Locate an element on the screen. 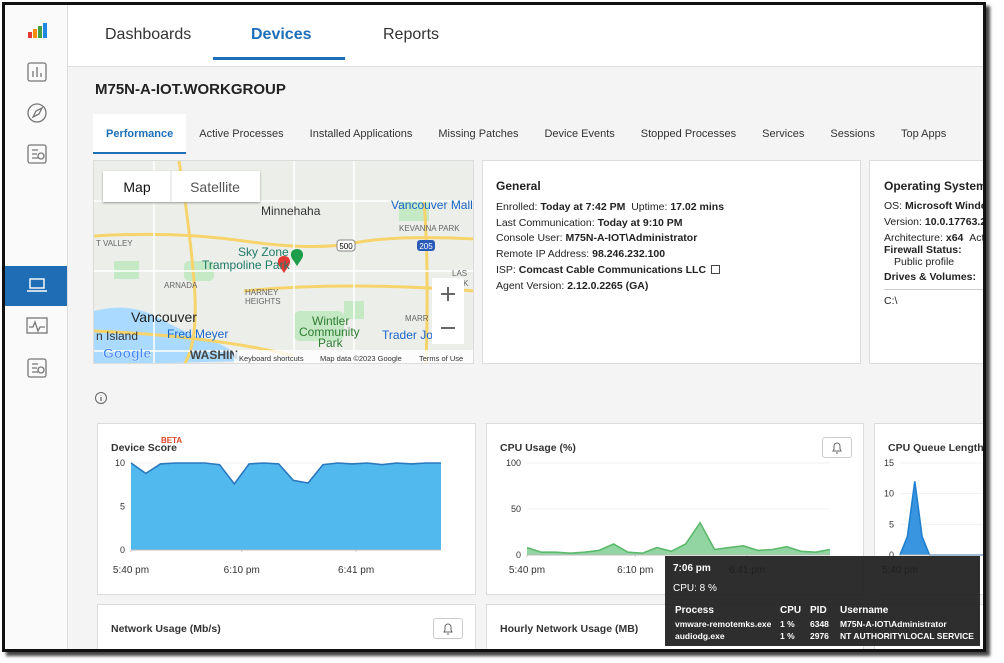  info-value: x64 is located at coordinates (954, 238).